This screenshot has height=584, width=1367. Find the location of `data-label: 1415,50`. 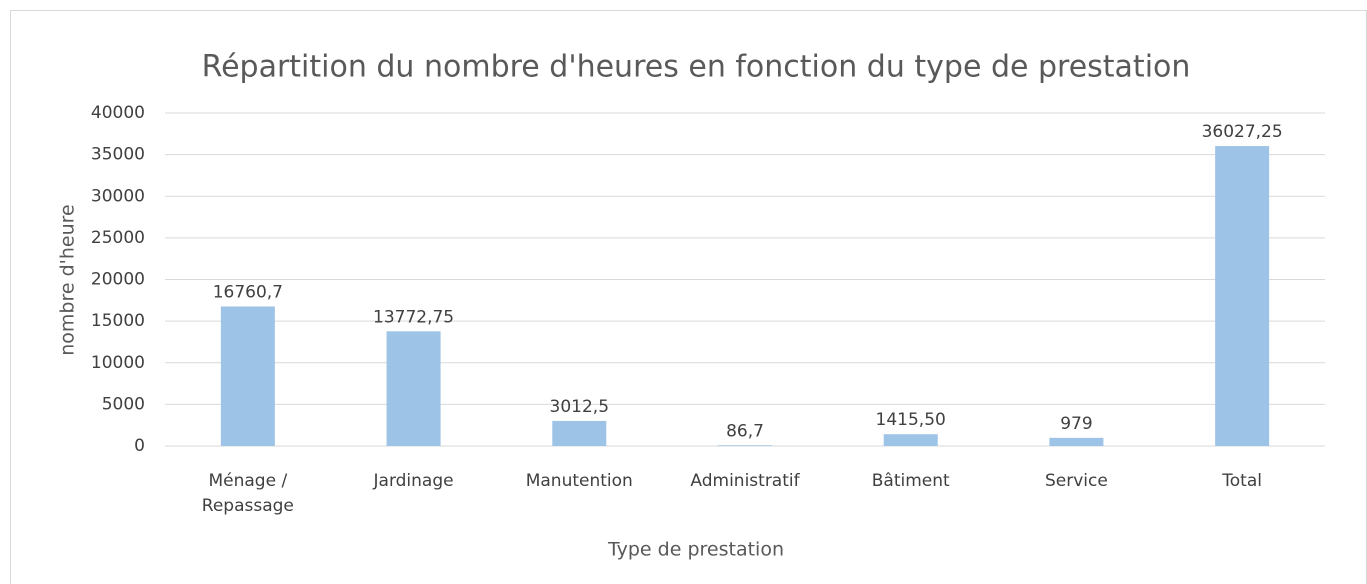

data-label: 1415,50 is located at coordinates (911, 420).